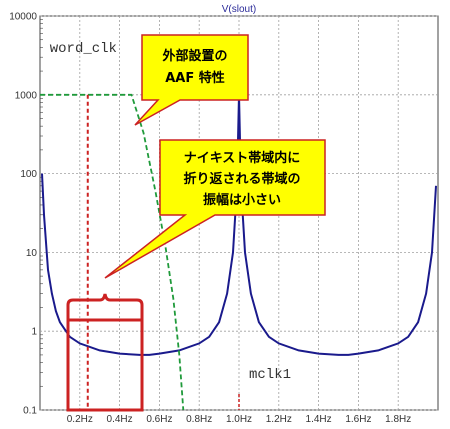 Image resolution: width=450 pixels, height=429 pixels. I want to click on y-axis-ticks: 0.1 1 10 100 1000 10000, so click(26, 214).